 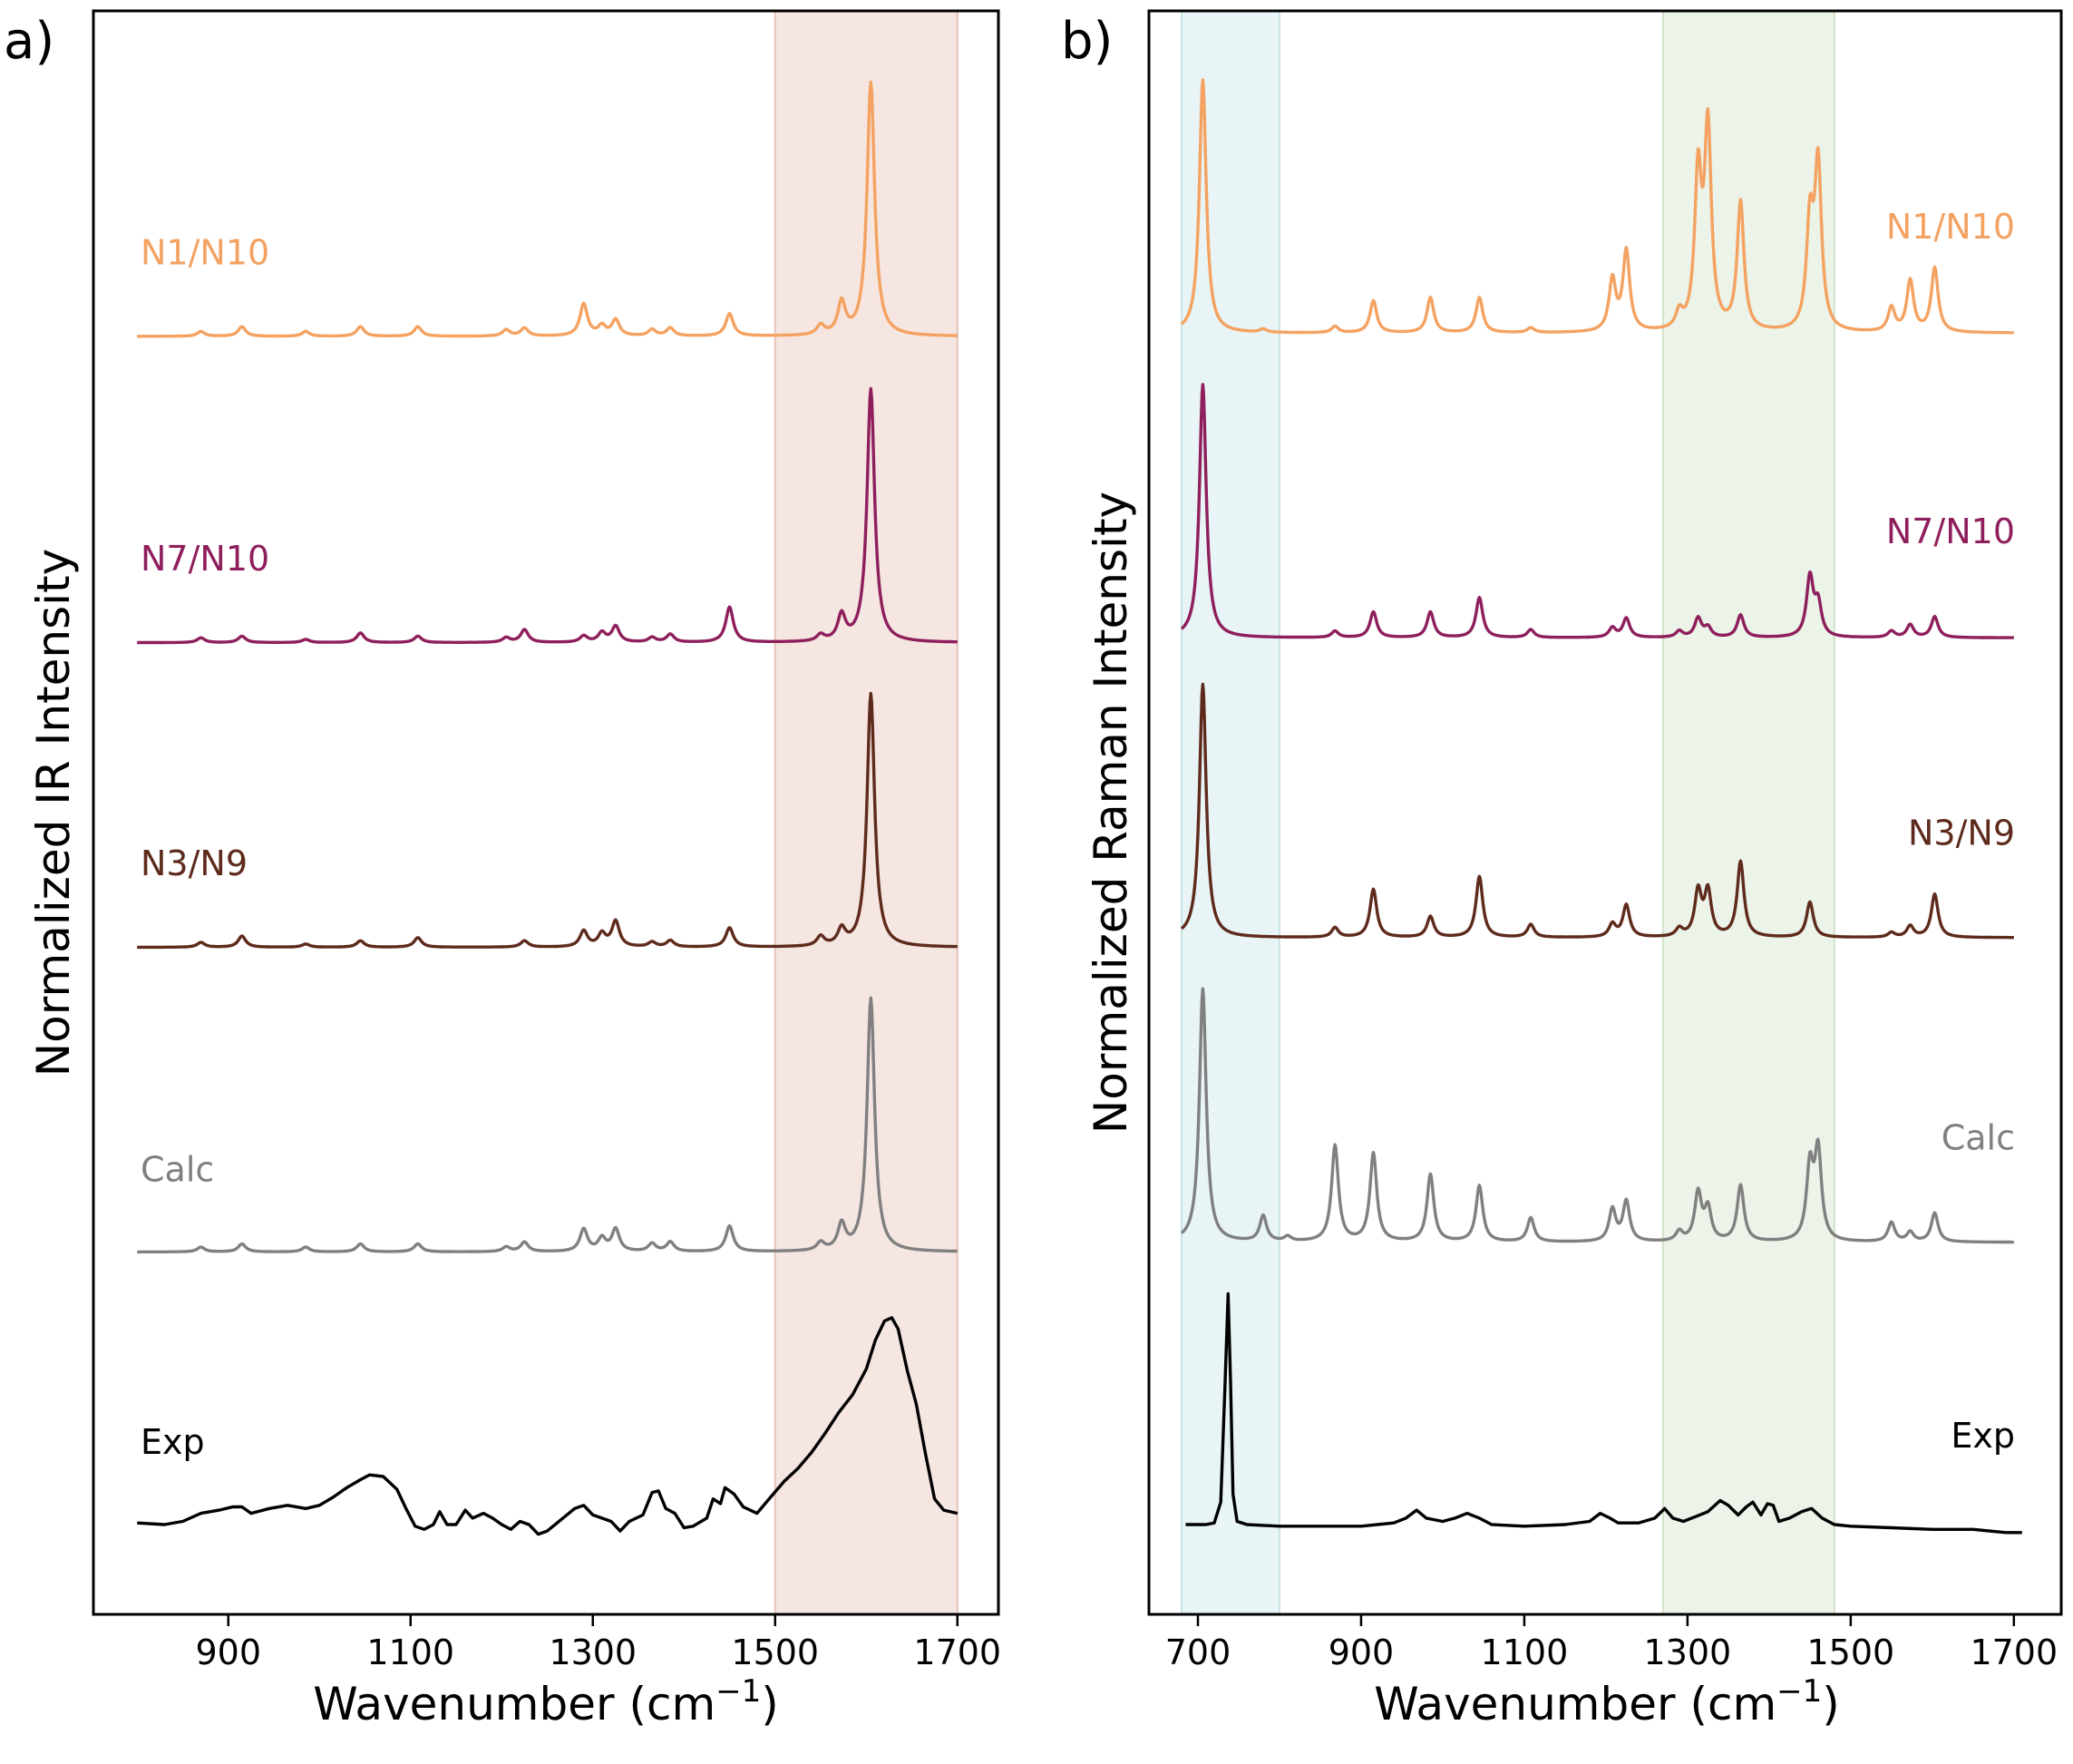 I want to click on panel-label: b), so click(x=1087, y=41).